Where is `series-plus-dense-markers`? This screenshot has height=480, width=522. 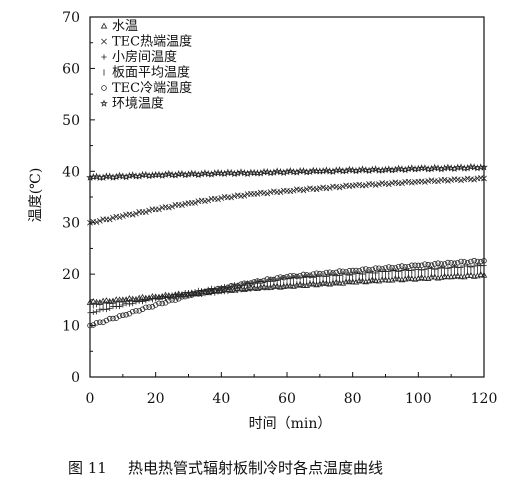 series-plus-dense-markers is located at coordinates (287, 288).